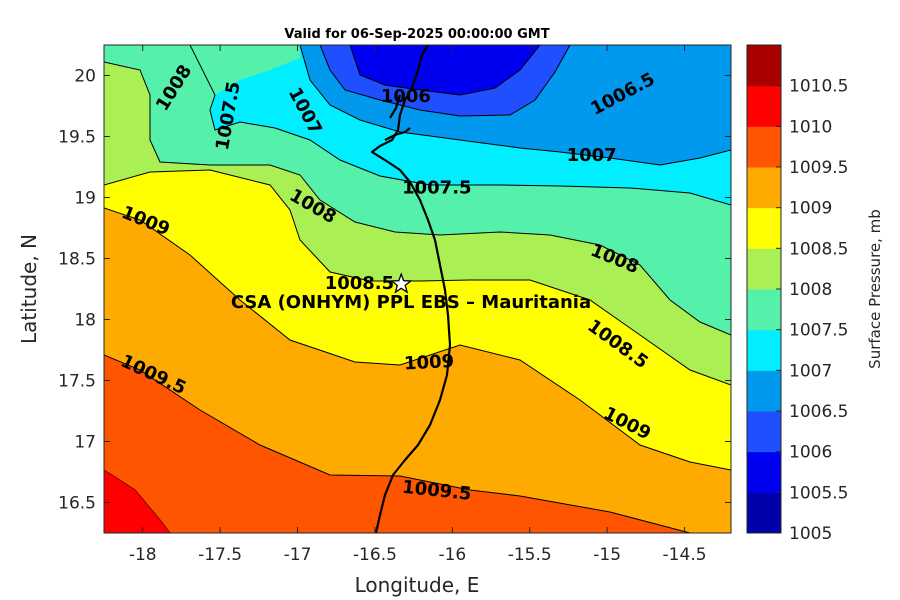 The height and width of the screenshot is (600, 900). Describe the element at coordinates (397, 117) in the screenshot. I see `coastline-islands` at that location.